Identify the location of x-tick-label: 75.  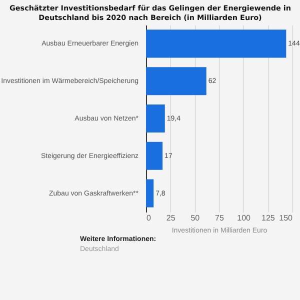
(219, 218).